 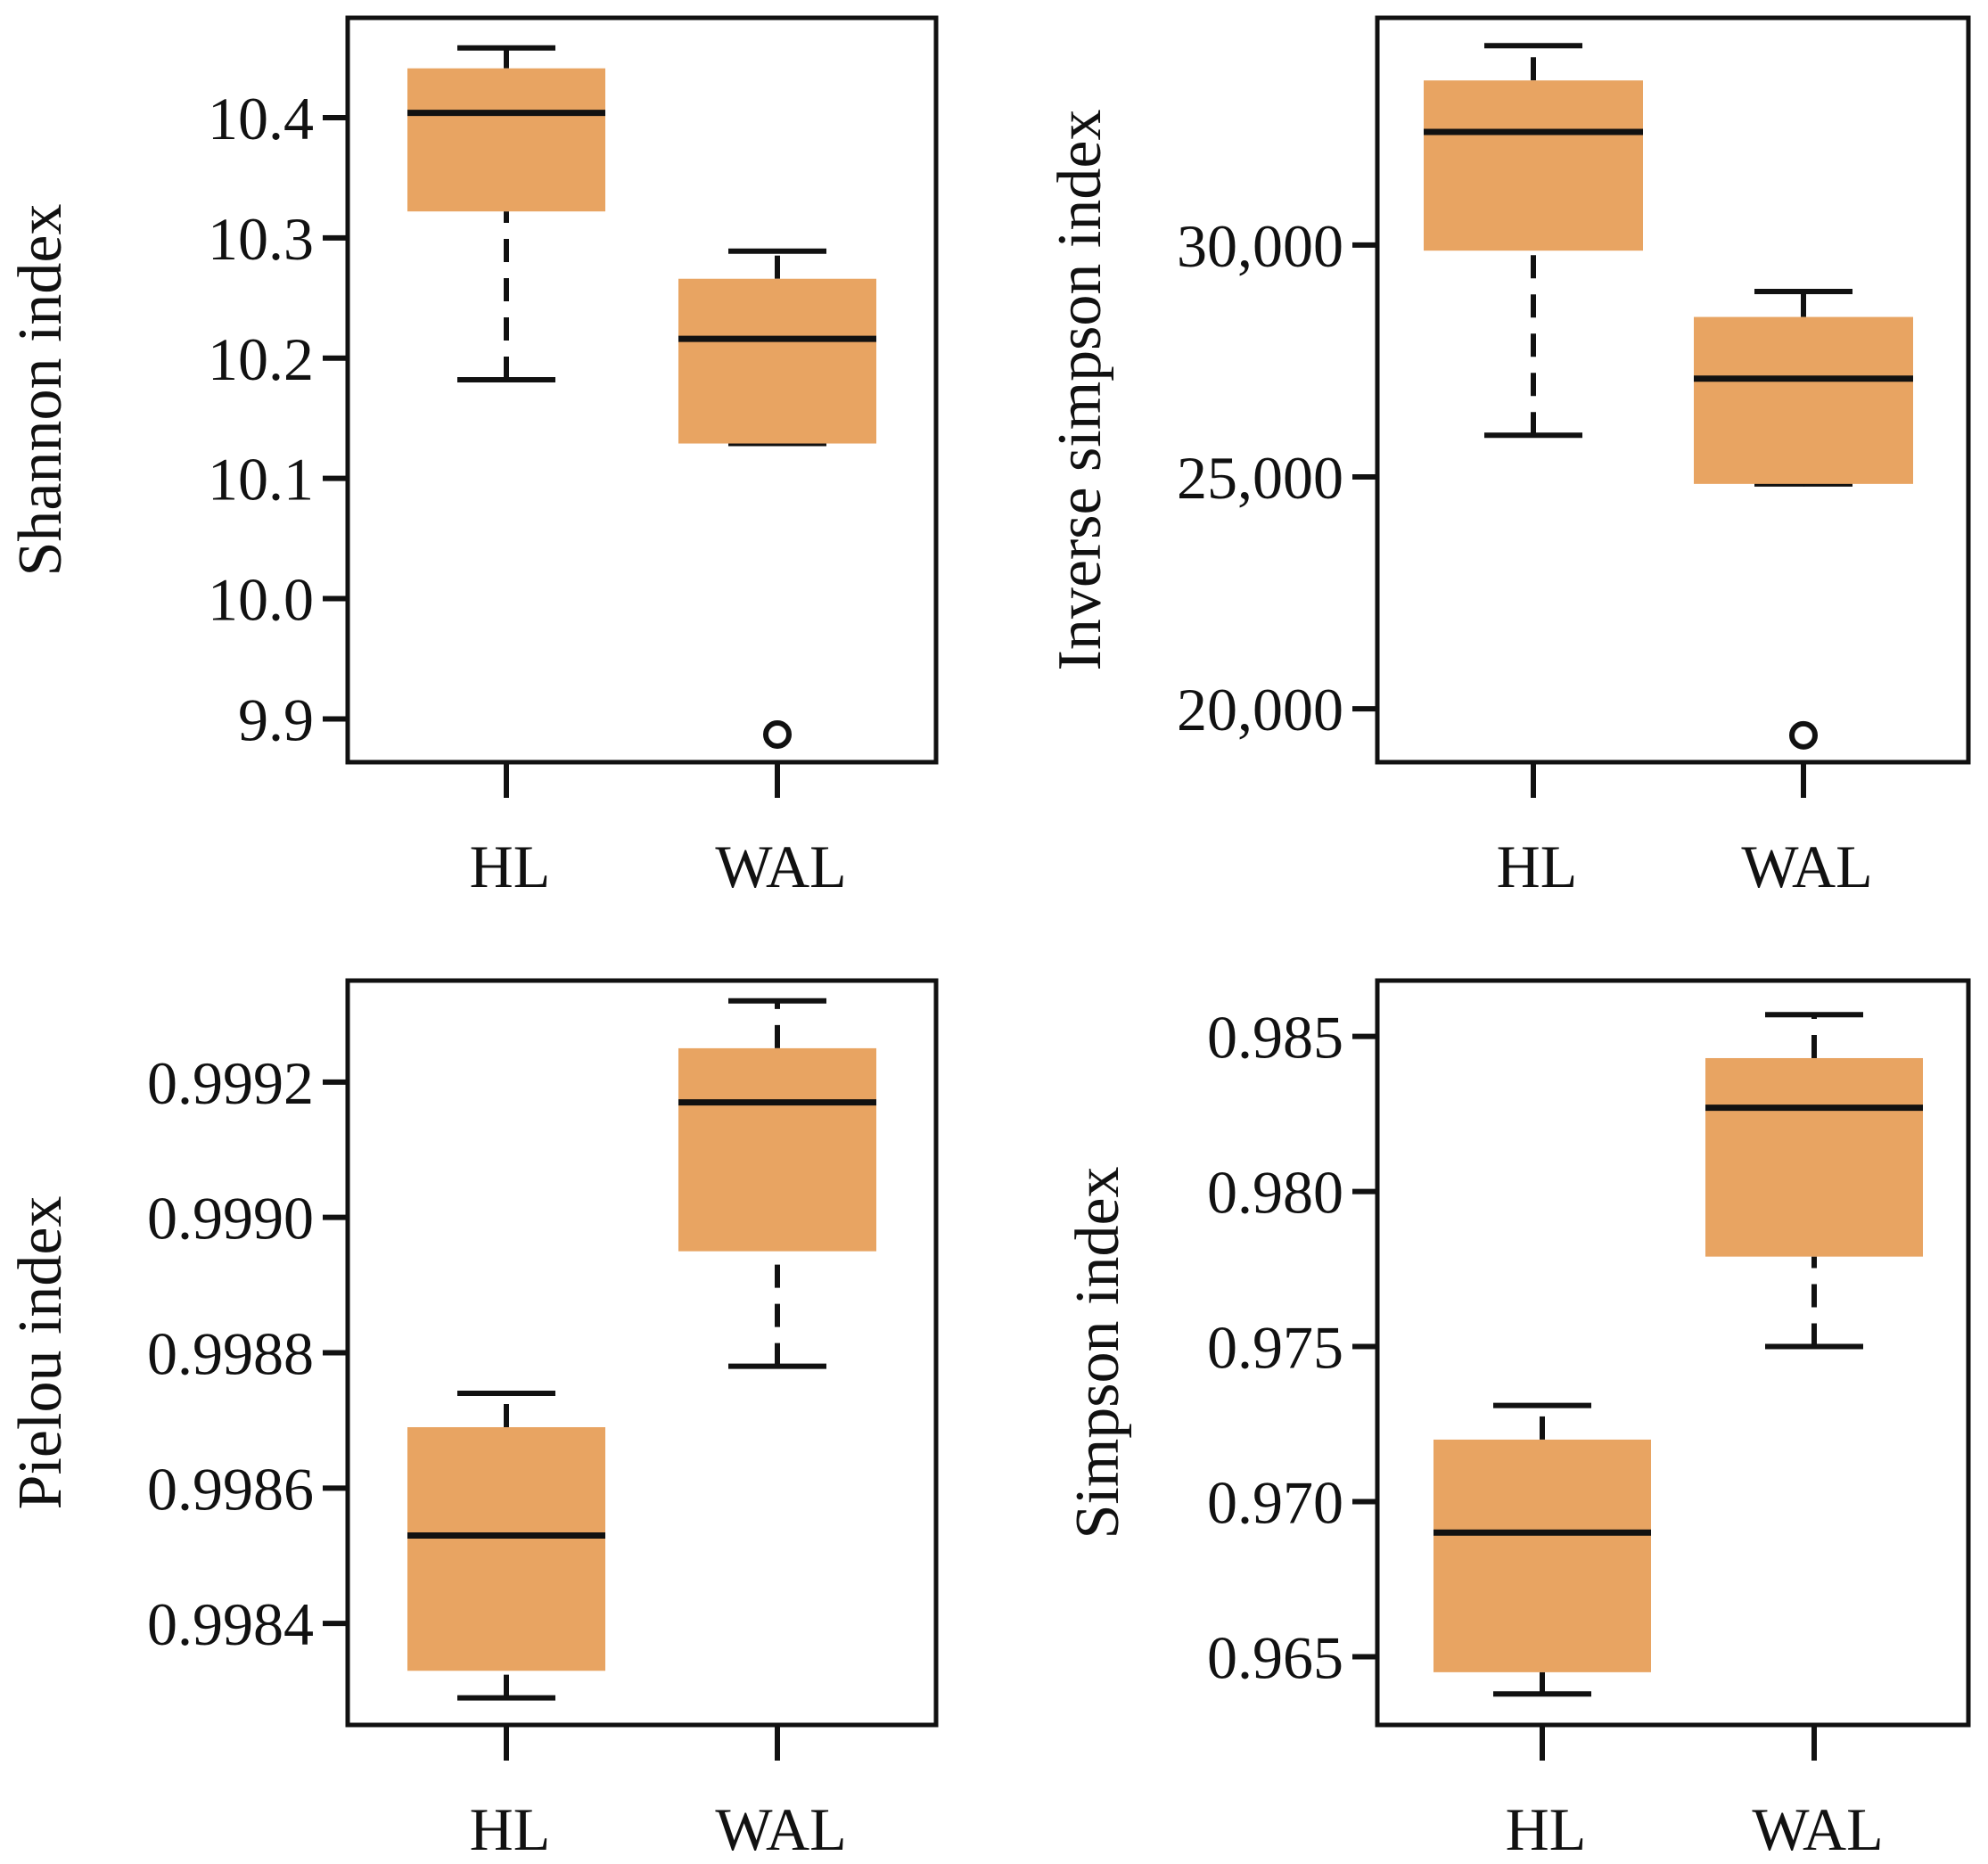 I want to click on y-tick-label: 0.975, so click(x=1275, y=1348).